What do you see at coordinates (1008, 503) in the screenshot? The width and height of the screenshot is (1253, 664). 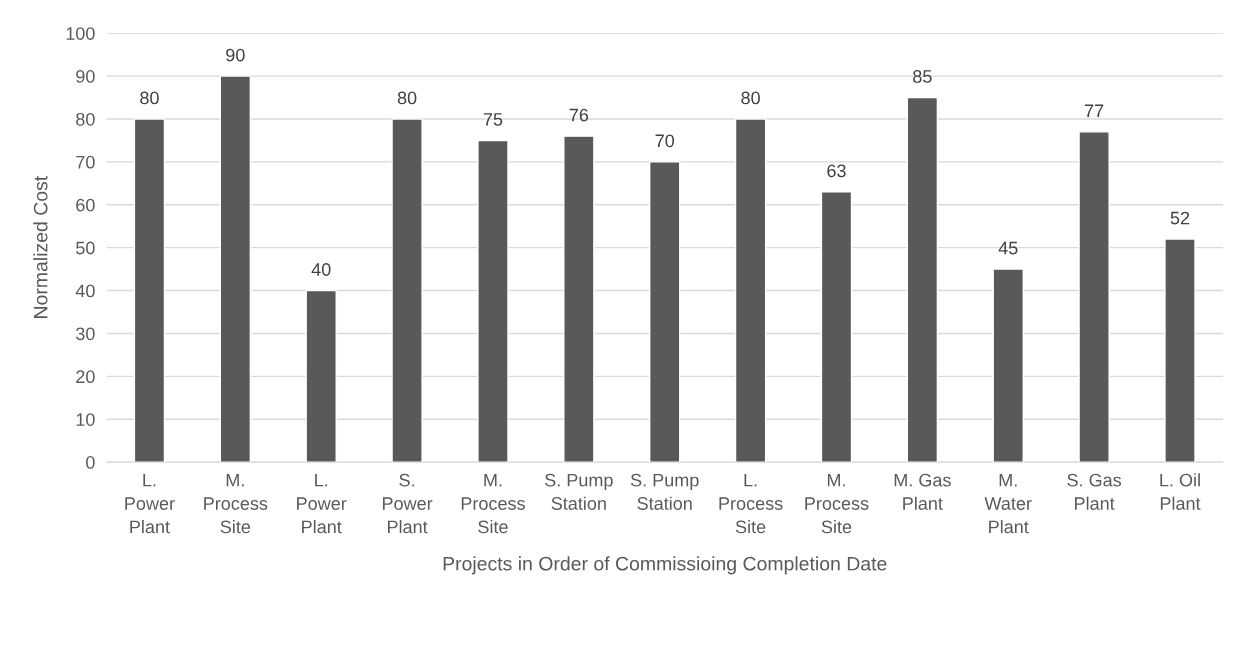 I see `x-tick-label: M. Water Plant` at bounding box center [1008, 503].